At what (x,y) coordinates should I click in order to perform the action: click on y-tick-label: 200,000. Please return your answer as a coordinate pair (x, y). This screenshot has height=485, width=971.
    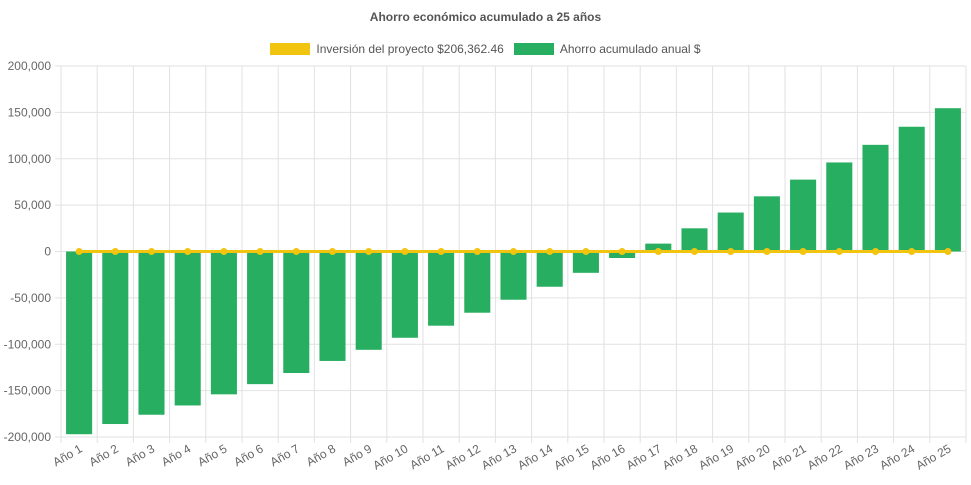
    Looking at the image, I should click on (30, 66).